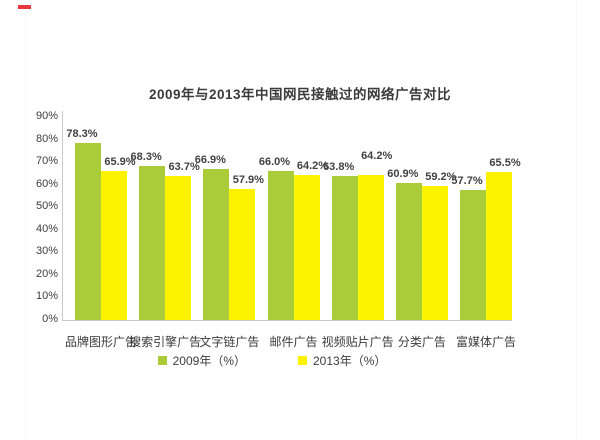 The height and width of the screenshot is (440, 600). Describe the element at coordinates (82, 134) in the screenshot. I see `value-label-2009: 78.3%` at that location.